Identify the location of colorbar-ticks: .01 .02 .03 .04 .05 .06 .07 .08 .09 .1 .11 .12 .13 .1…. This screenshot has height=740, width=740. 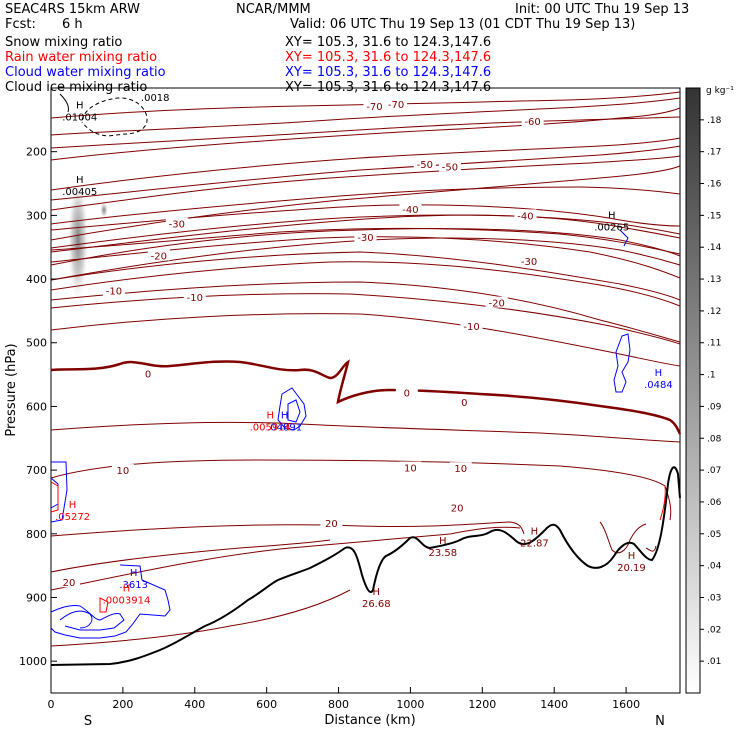
(711, 391).